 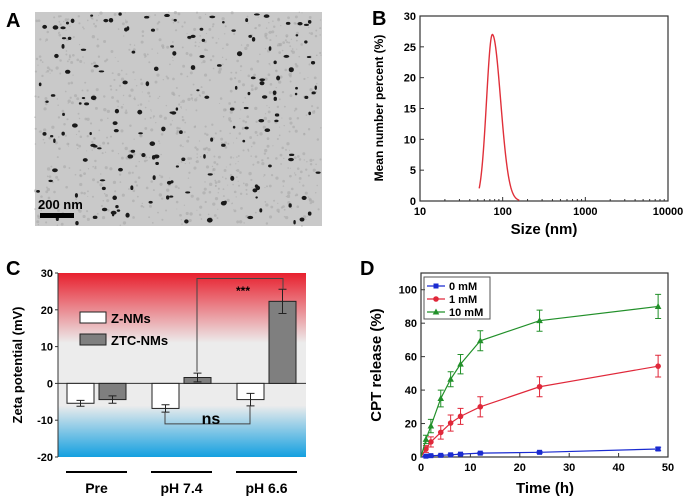 What do you see at coordinates (50, 384) in the screenshot?
I see `y-tick-label: 0` at bounding box center [50, 384].